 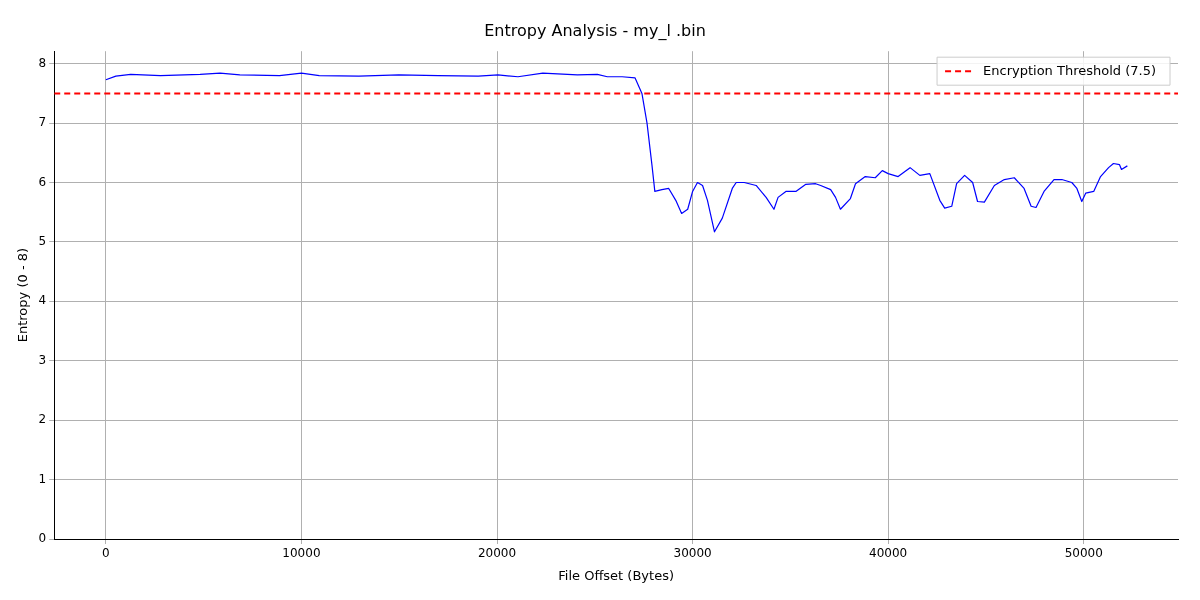 I want to click on x-tick-label: 40000, so click(x=888, y=553).